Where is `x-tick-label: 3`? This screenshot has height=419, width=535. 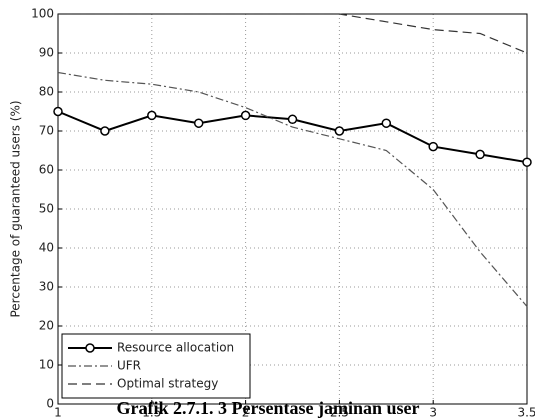 x-tick-label: 3 is located at coordinates (433, 412).